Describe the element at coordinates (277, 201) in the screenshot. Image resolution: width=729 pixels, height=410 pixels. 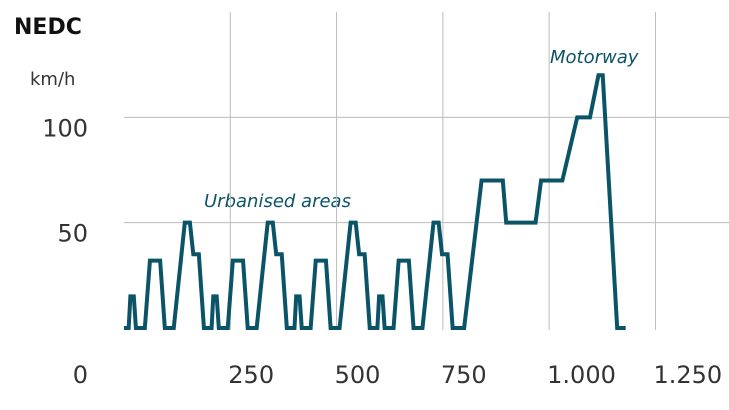
I see `annotation: Urbanised areas` at that location.